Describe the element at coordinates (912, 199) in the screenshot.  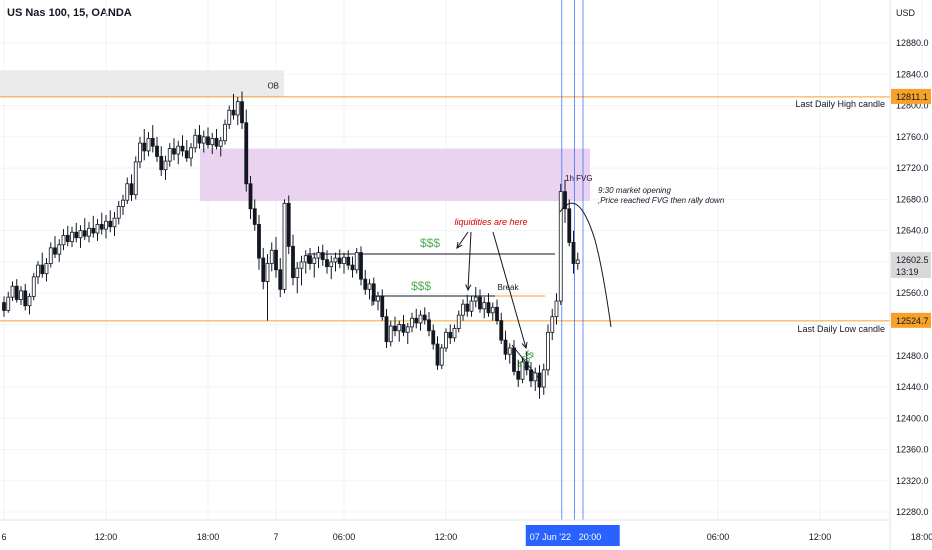
I see `price-tick-label: 12680.0` at that location.